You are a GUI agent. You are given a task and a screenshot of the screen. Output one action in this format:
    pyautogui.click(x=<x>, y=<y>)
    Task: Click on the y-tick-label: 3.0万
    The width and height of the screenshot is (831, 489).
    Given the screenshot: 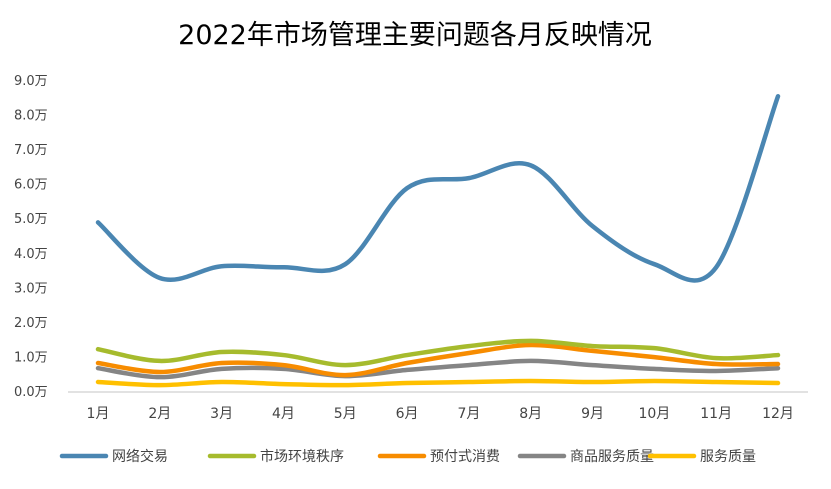 What is the action you would take?
    pyautogui.click(x=31, y=288)
    